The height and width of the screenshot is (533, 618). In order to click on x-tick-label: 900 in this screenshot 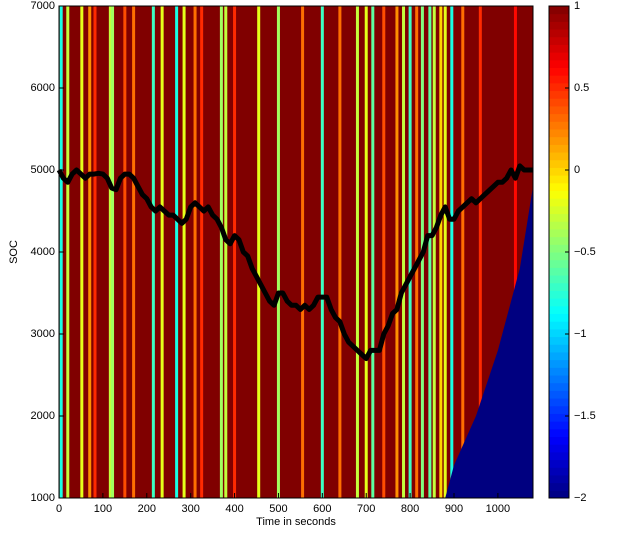, I will do `click(454, 509)`.